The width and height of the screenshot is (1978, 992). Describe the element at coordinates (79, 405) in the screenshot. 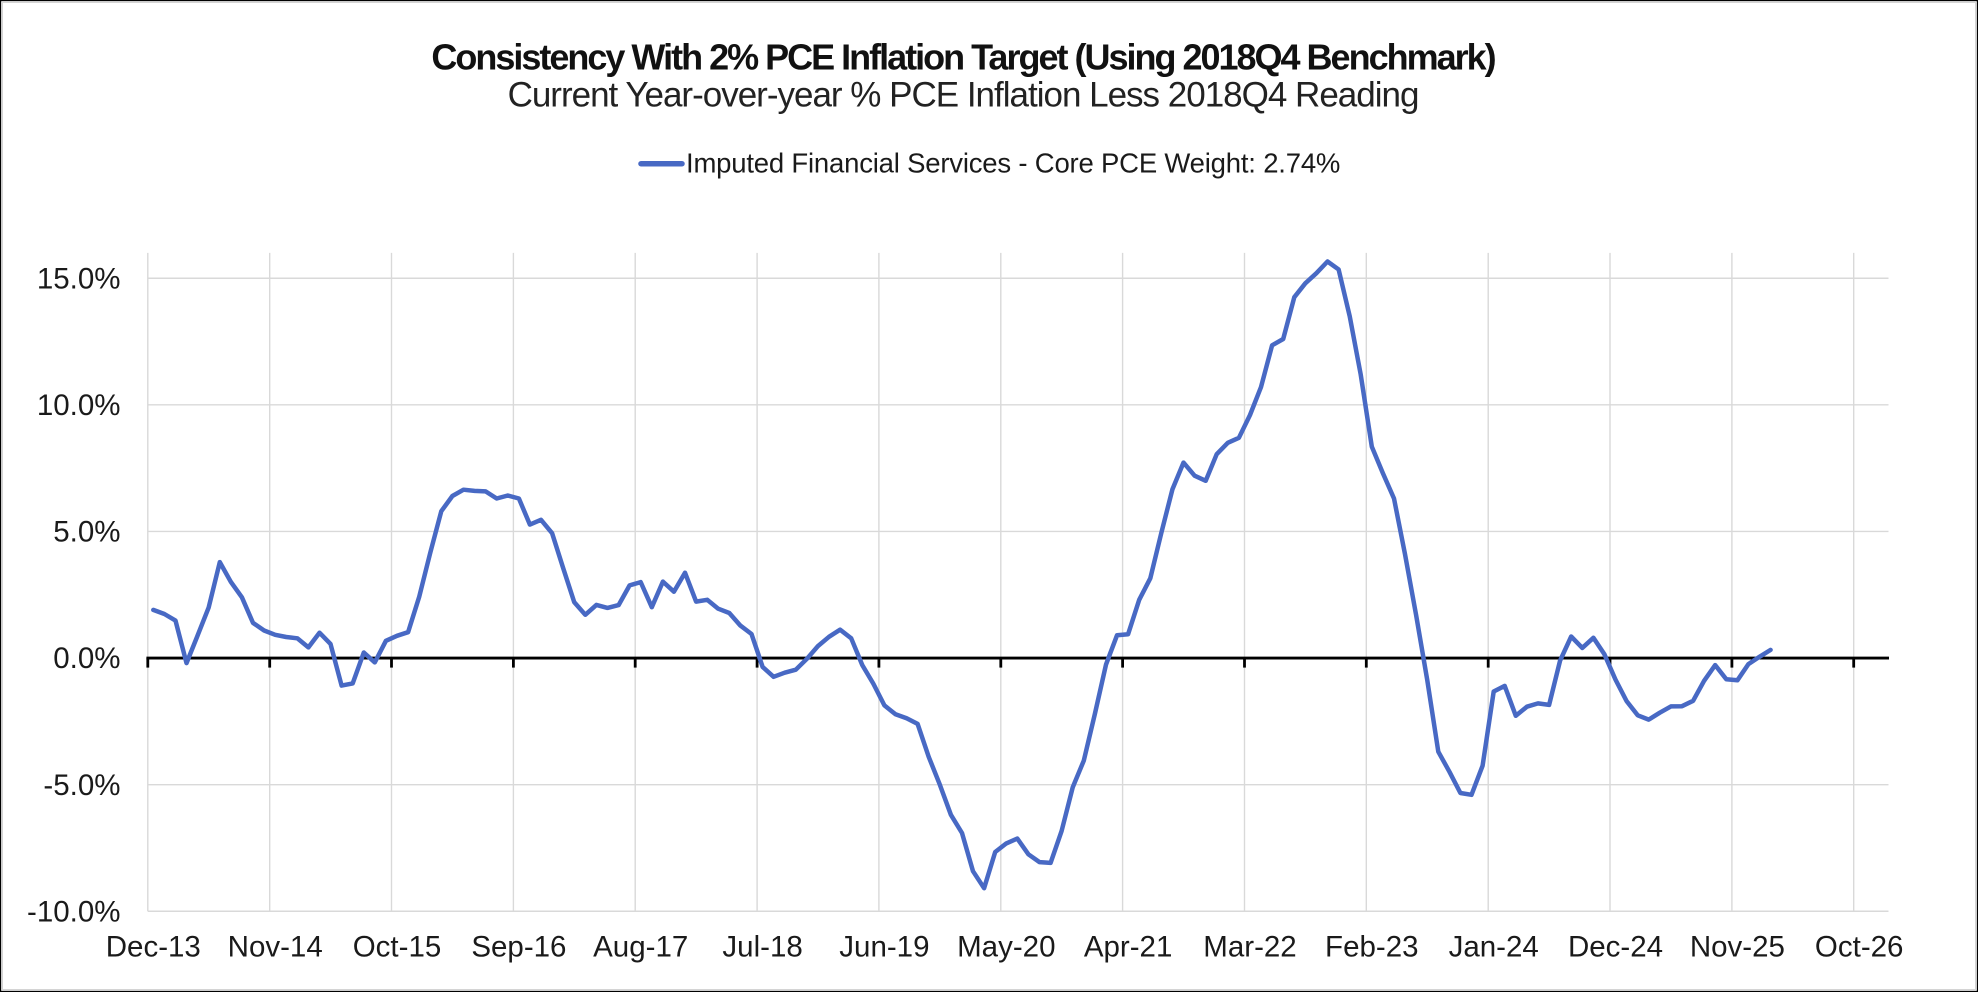

I see `svg-text: 10.0%` at that location.